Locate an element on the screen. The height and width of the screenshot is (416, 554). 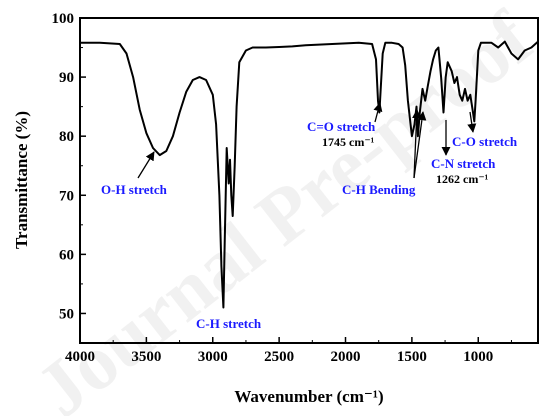
co-single-stretch-arrow is located at coordinates (472, 122).